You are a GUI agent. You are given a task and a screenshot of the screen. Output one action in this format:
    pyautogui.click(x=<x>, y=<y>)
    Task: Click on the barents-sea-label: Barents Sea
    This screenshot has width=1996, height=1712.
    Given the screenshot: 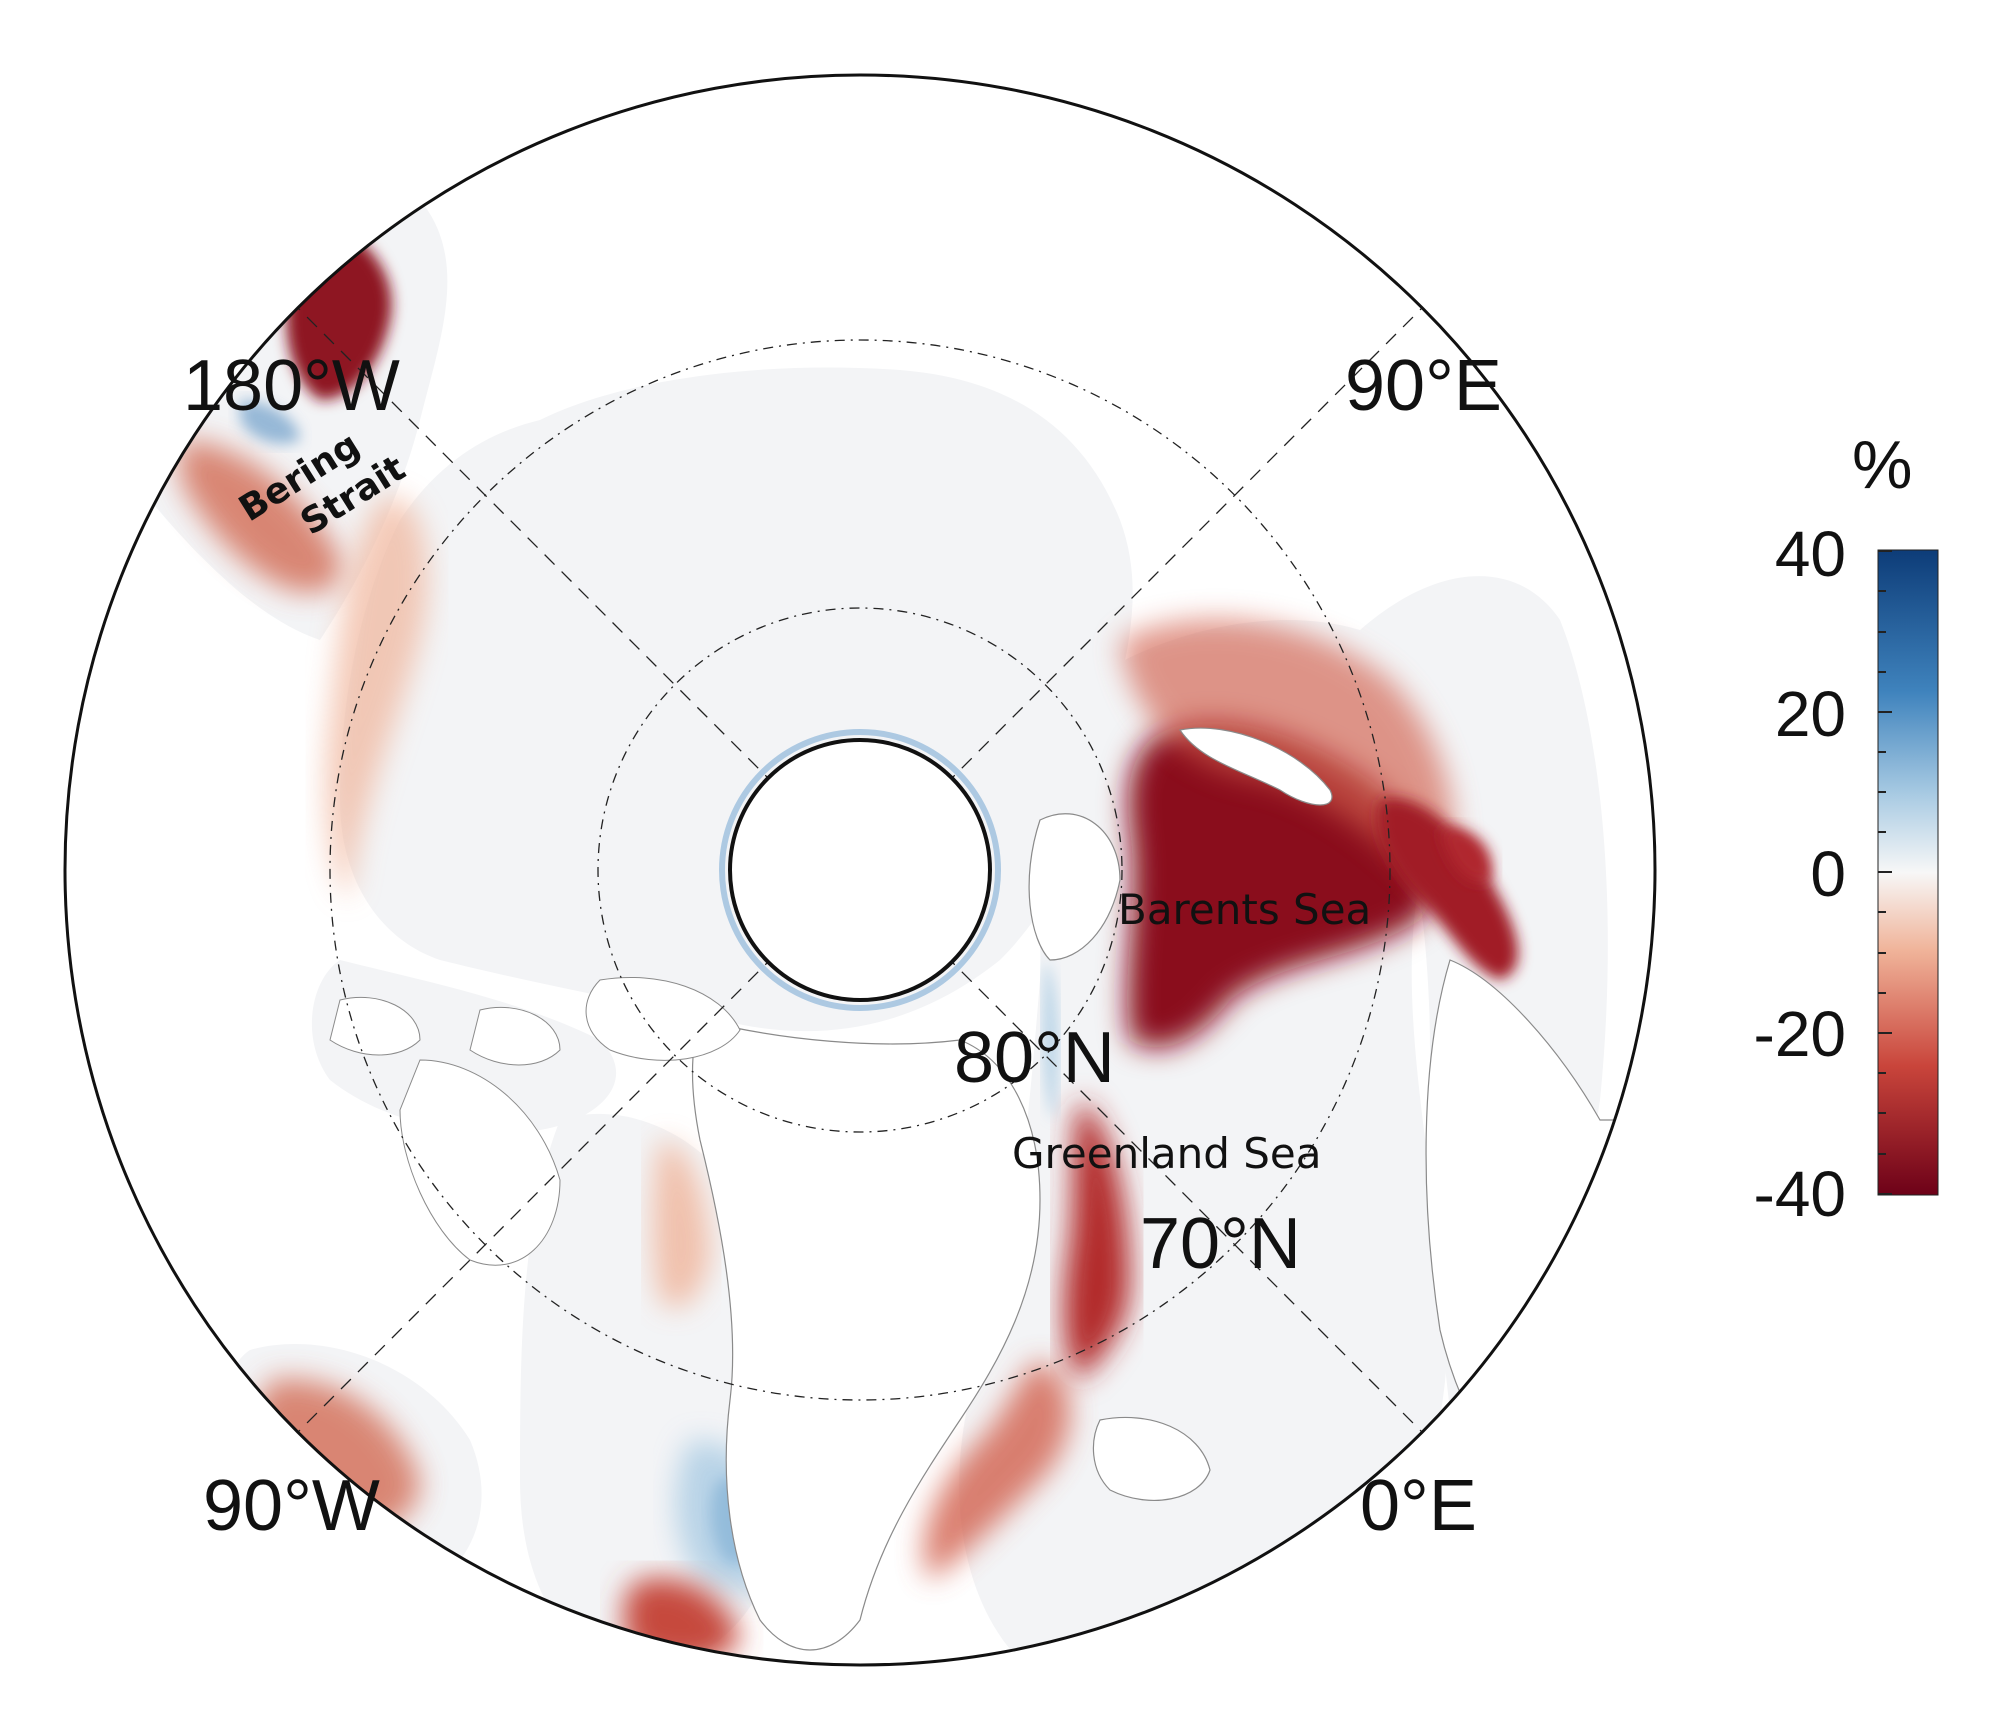 What is the action you would take?
    pyautogui.click(x=1244, y=909)
    